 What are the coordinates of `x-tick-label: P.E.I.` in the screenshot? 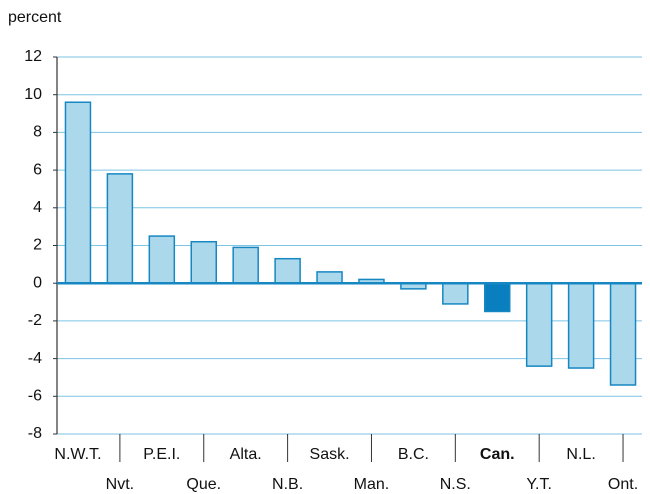 It's located at (161, 454).